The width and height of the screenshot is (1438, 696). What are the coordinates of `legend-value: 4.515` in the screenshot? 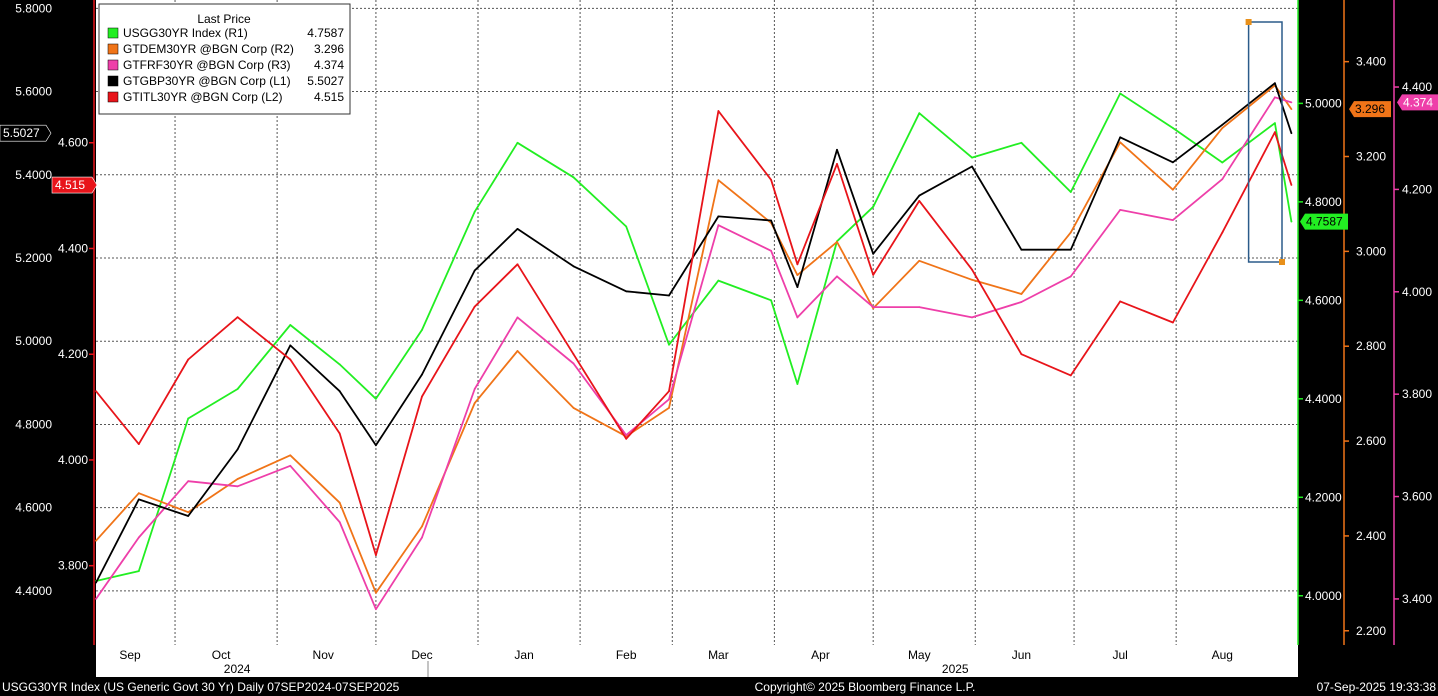 It's located at (329, 97).